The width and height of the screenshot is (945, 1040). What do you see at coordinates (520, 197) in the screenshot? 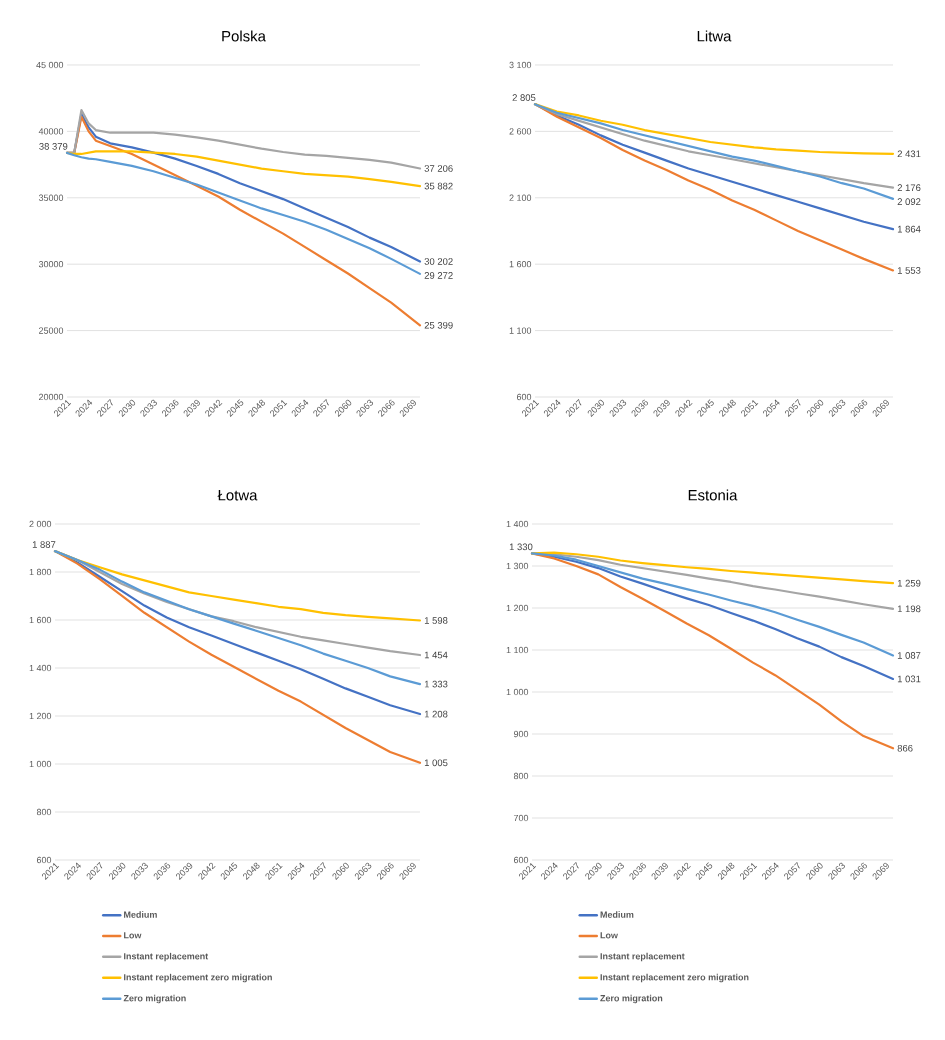
I see `y-tick-label: 2 100` at bounding box center [520, 197].